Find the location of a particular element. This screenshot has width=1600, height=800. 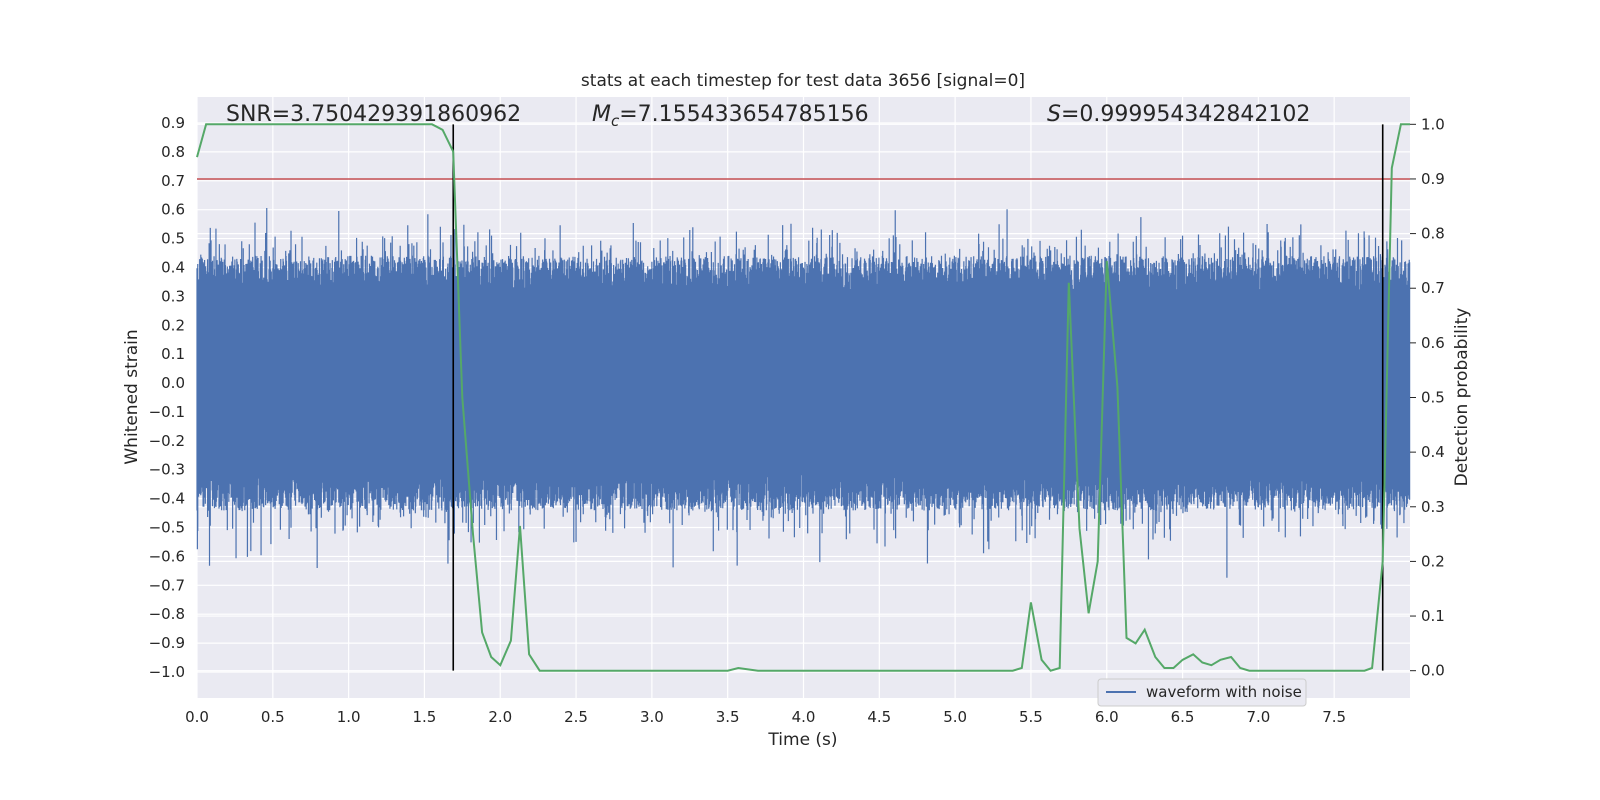

y-left-tick-label: 0.6 is located at coordinates (173, 210).